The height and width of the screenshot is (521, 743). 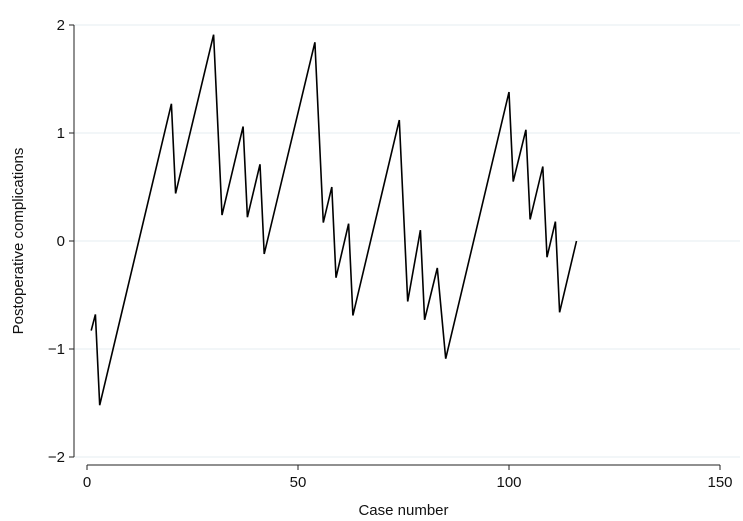 I want to click on y-tick-label-0: 0, so click(x=61, y=241).